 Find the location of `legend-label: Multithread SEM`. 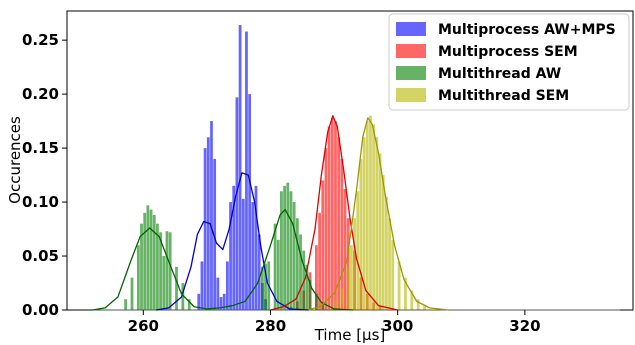

legend-label: Multithread SEM is located at coordinates (503, 96).